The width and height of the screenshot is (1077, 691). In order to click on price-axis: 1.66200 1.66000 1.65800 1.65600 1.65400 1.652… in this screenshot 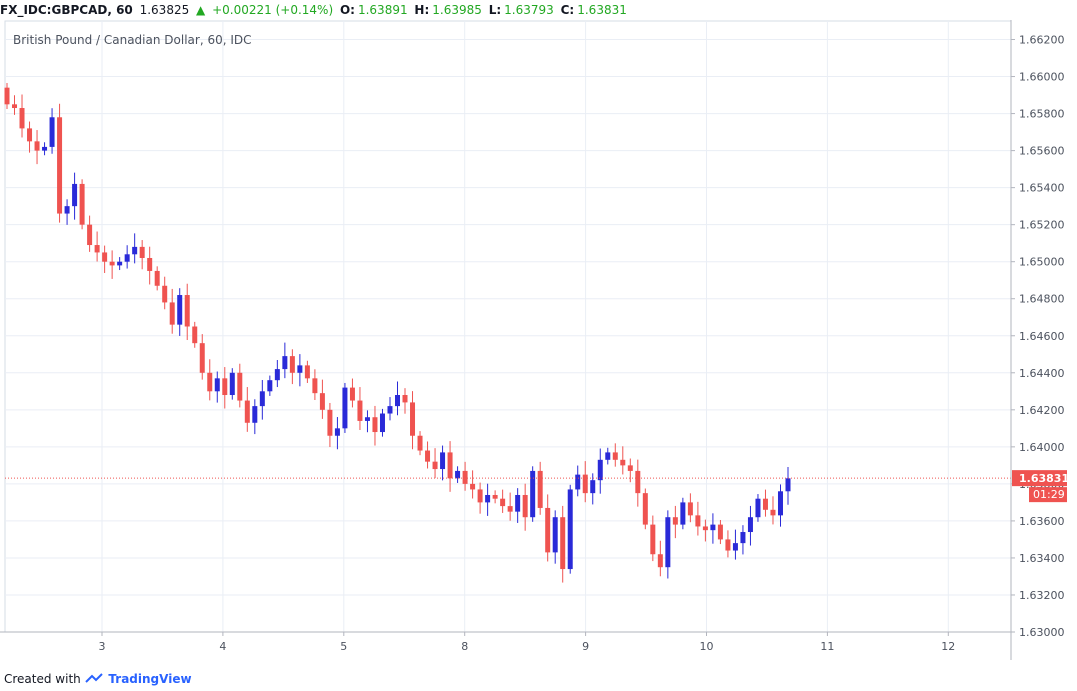, I will do `click(1037, 340)`.